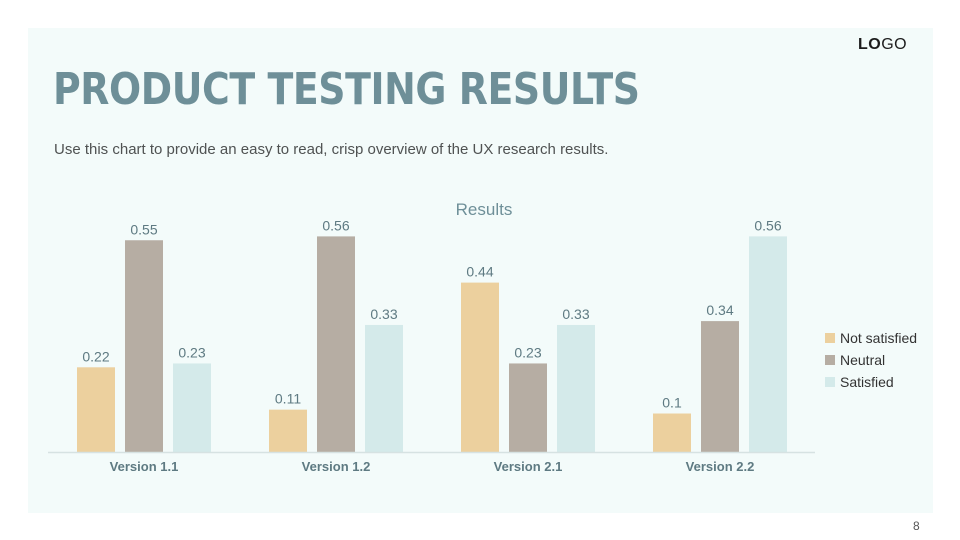 This screenshot has width=960, height=540. I want to click on data-label-satisfied-2: 0.33, so click(383, 314).